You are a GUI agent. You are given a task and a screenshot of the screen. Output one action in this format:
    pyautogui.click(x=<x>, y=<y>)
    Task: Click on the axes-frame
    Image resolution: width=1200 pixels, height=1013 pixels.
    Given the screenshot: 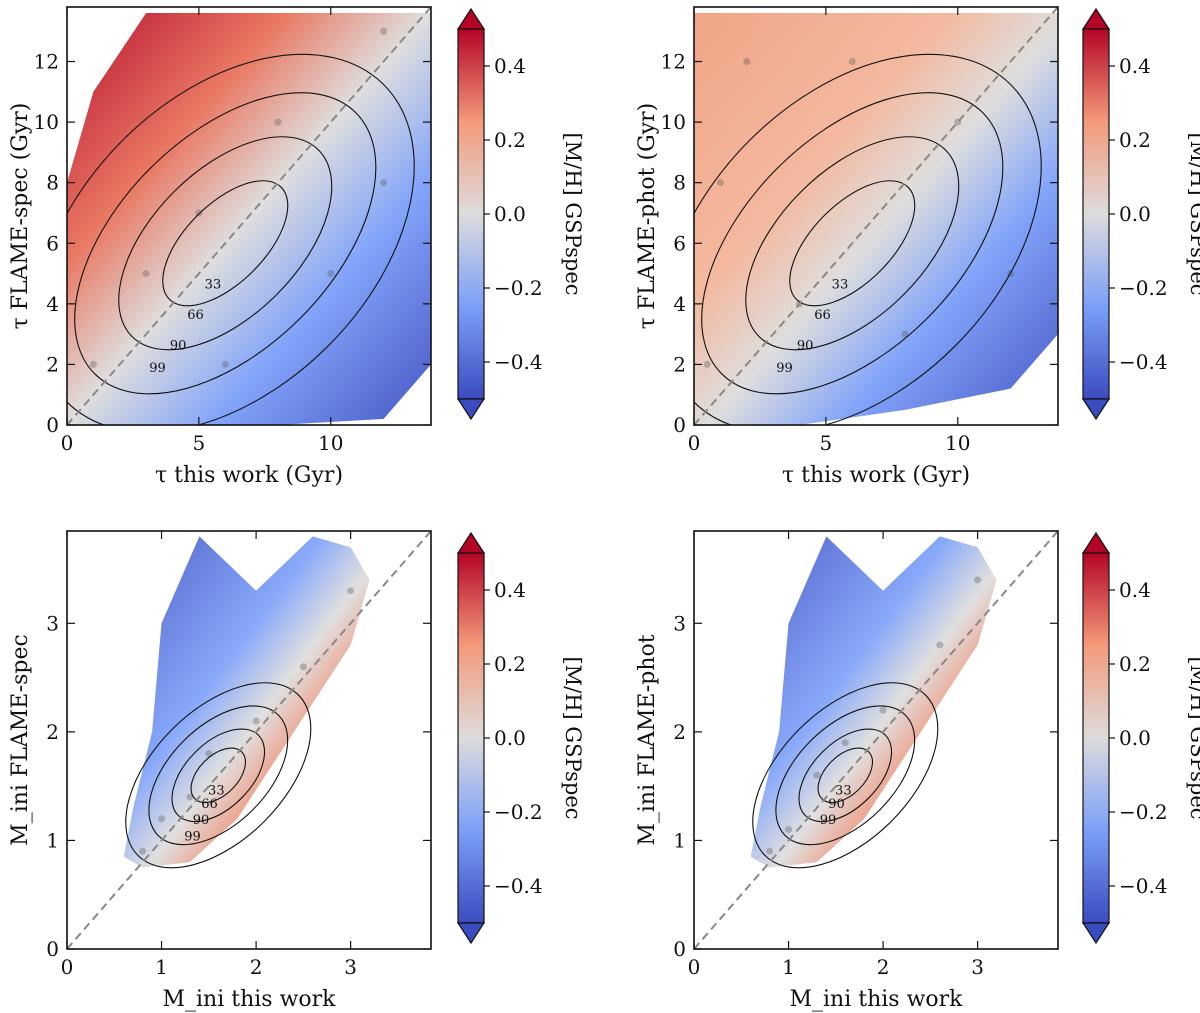 What is the action you would take?
    pyautogui.click(x=249, y=216)
    